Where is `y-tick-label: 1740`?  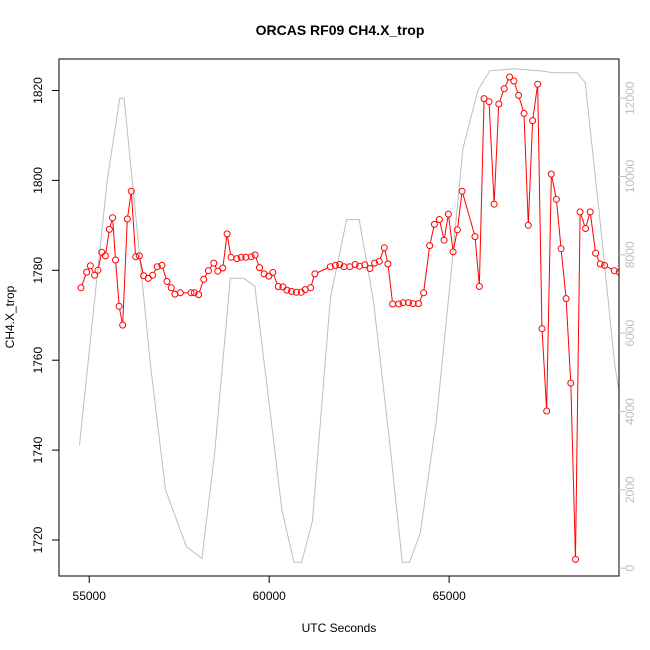
y-tick-label: 1740 is located at coordinates (38, 449).